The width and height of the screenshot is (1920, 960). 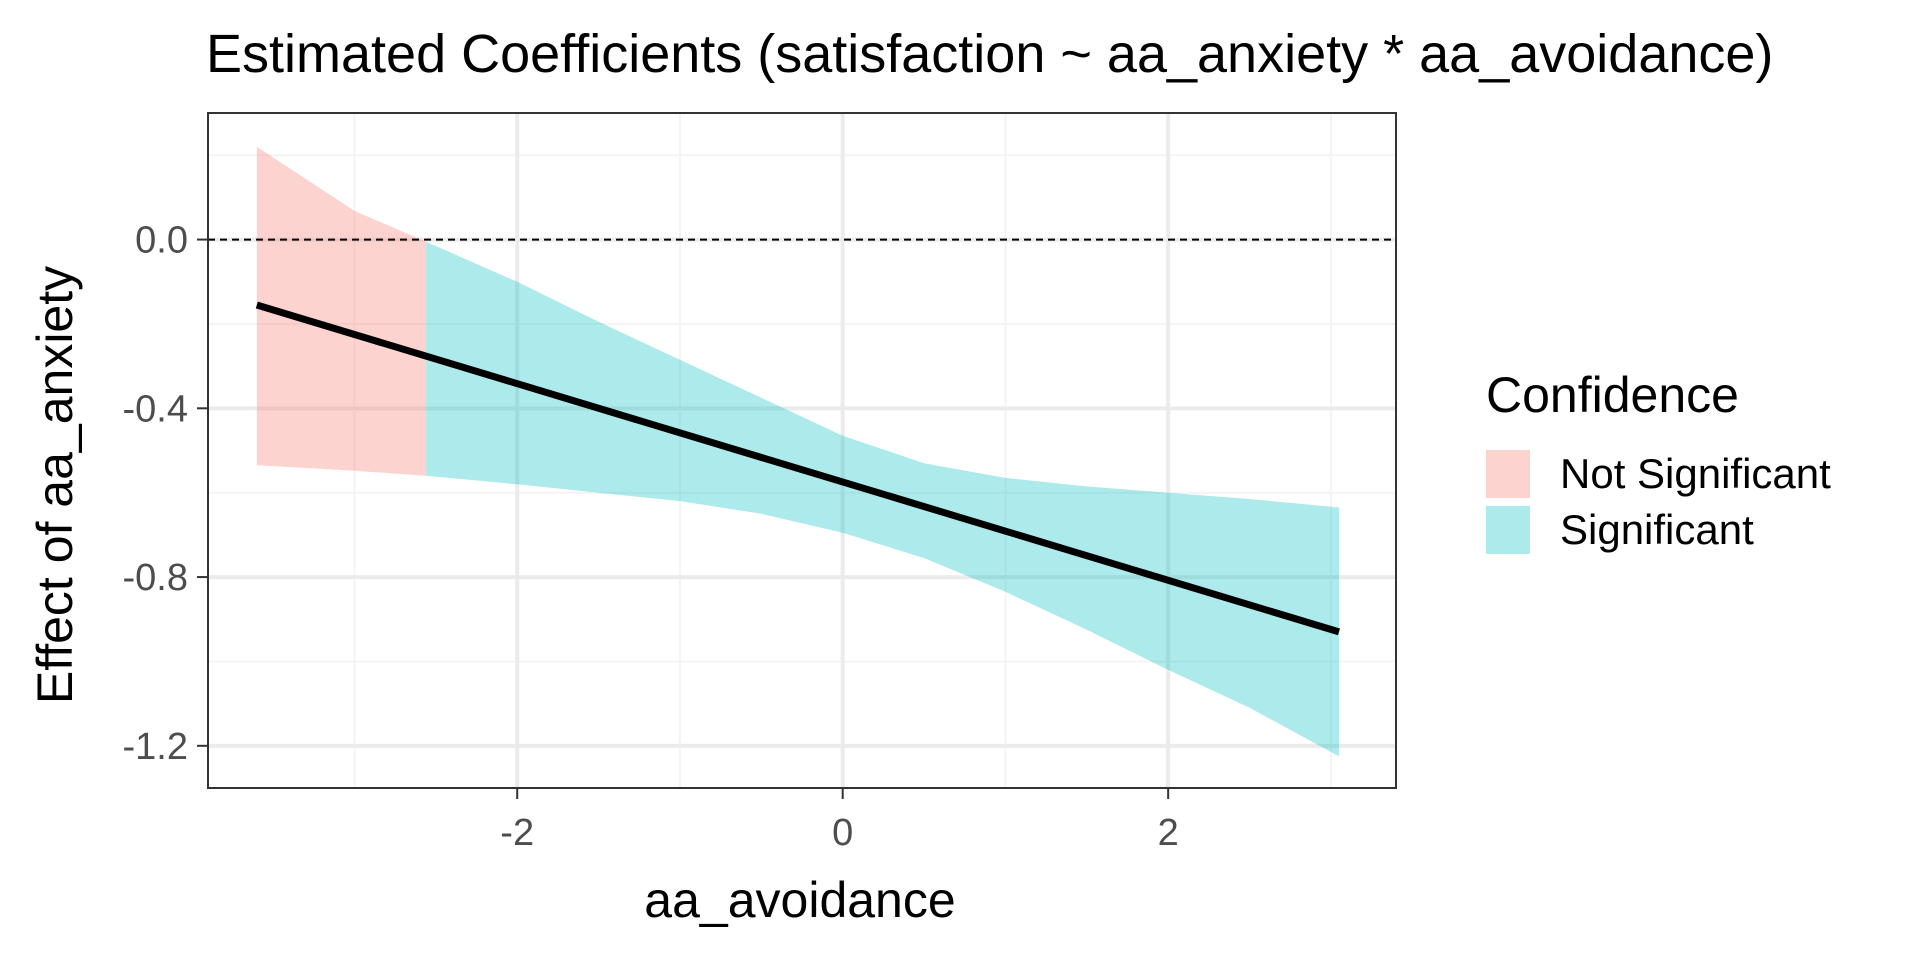 What do you see at coordinates (842, 833) in the screenshot?
I see `x-tick-label: 0` at bounding box center [842, 833].